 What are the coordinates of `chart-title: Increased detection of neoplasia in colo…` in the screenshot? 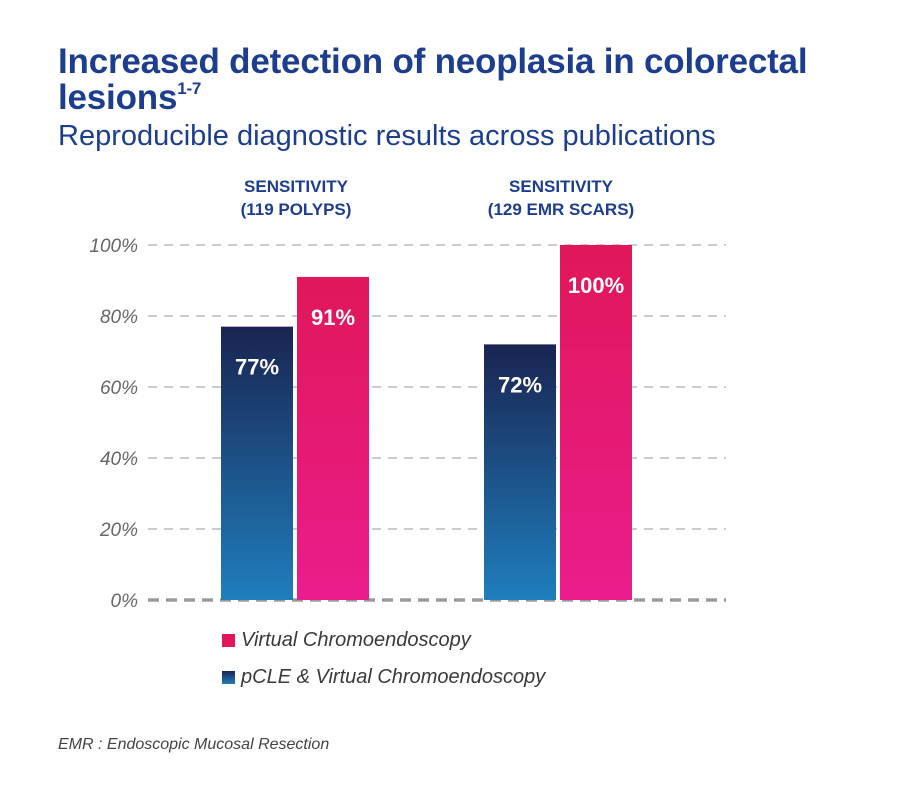 It's located at (468, 80).